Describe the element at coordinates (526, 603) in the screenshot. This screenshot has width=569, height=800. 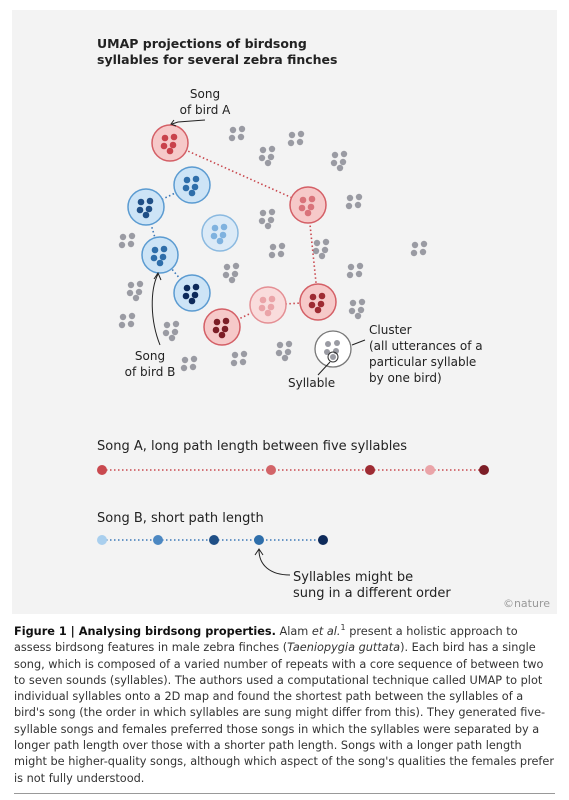
I see `credit: ©nature` at that location.